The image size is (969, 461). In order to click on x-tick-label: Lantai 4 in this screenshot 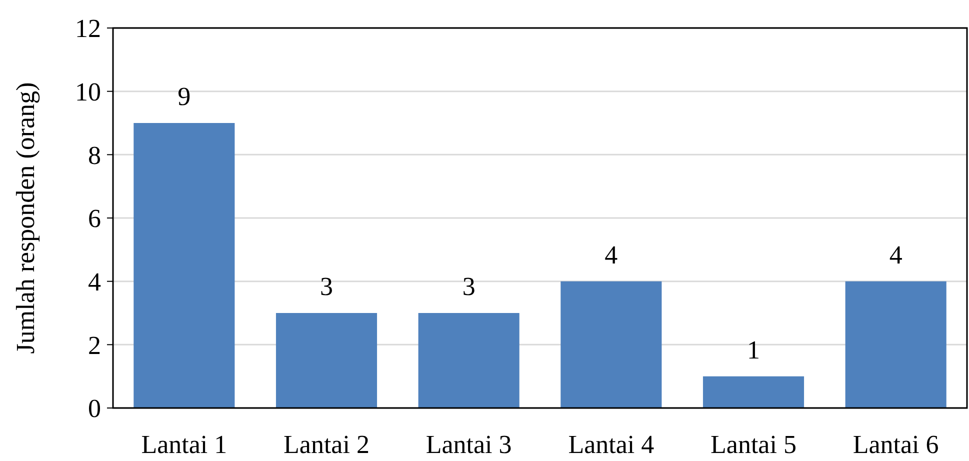, I will do `click(611, 444)`.